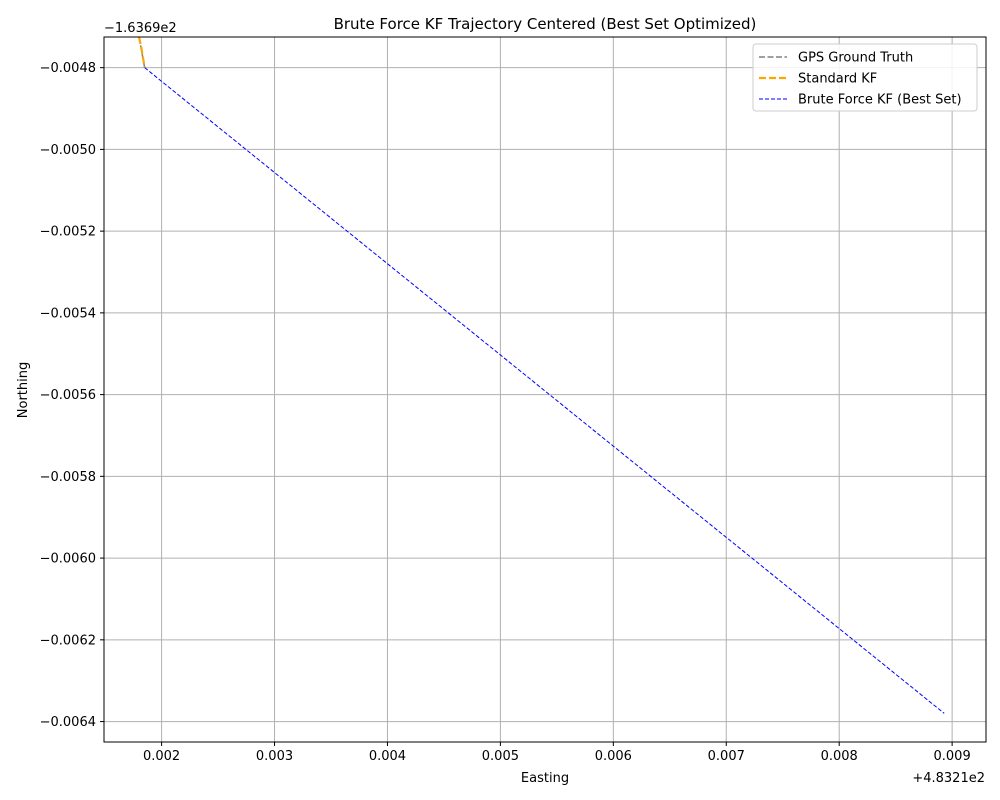 The image size is (1000, 800). What do you see at coordinates (839, 756) in the screenshot?
I see `x-tick-label: 0.008` at bounding box center [839, 756].